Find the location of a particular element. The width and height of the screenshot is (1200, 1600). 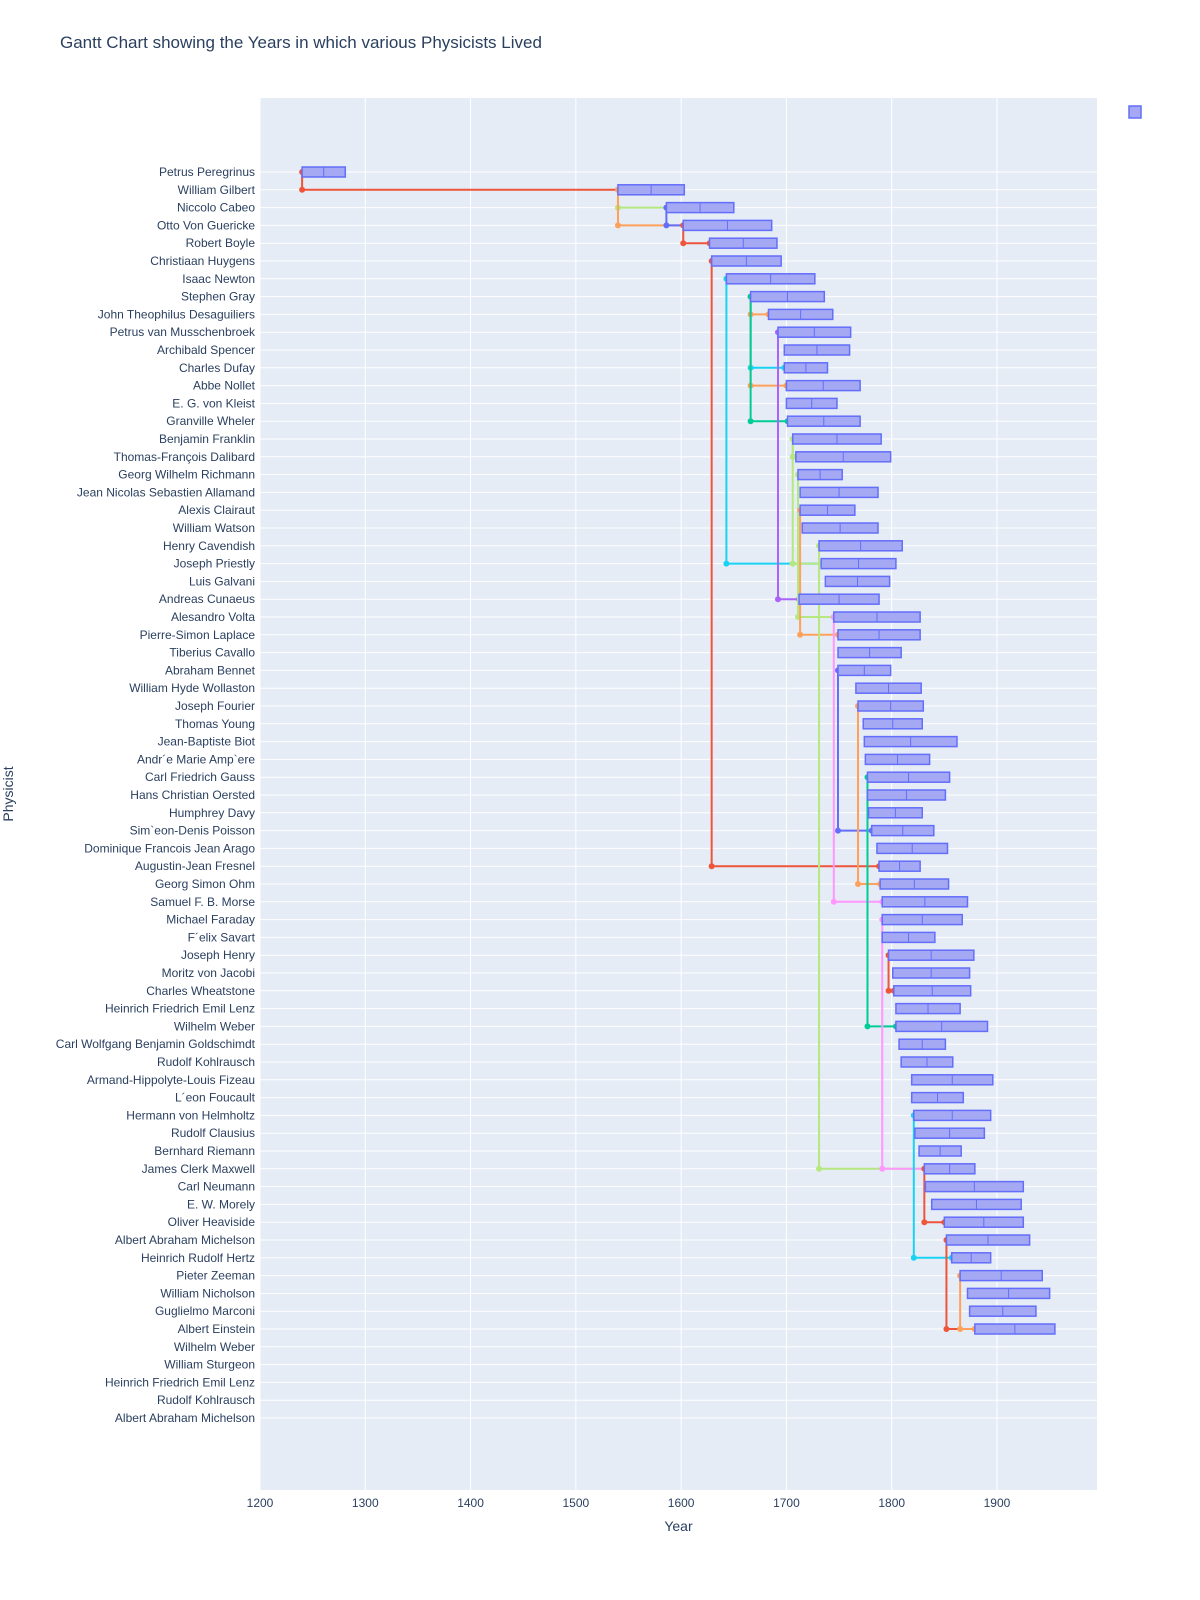

y-tick-label: Thomas Young is located at coordinates (215, 724).